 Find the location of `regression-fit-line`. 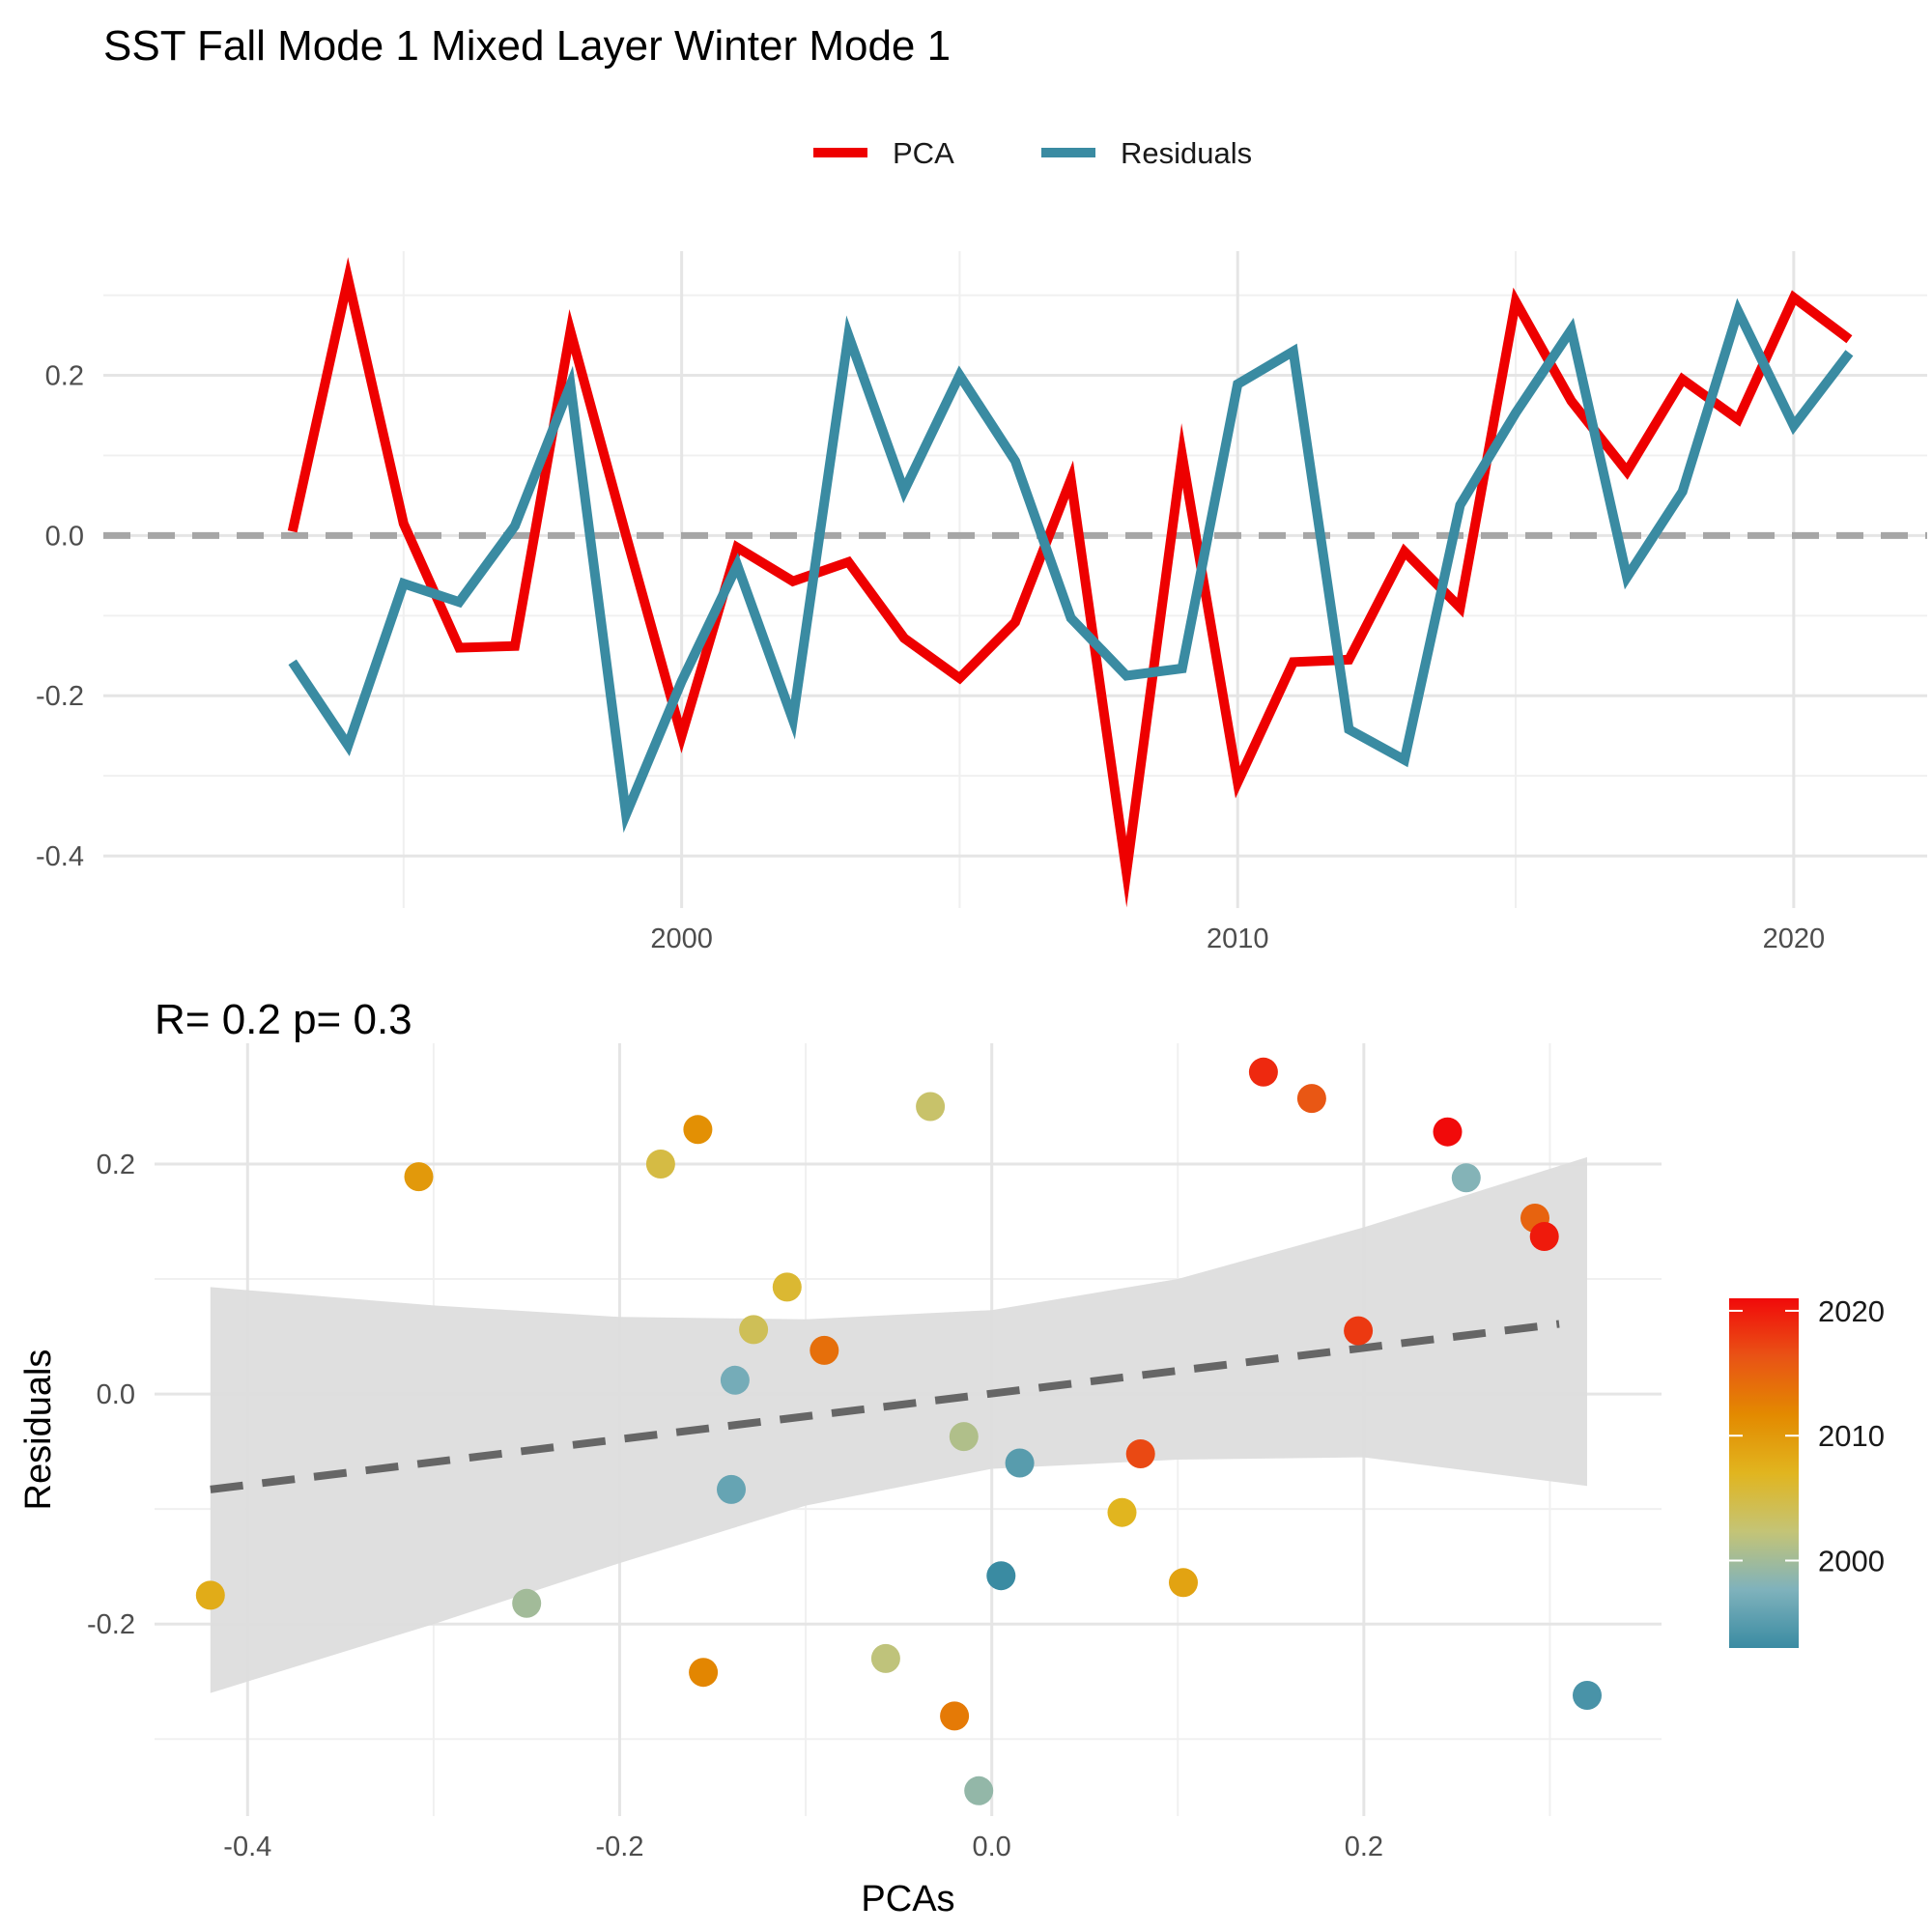

regression-fit-line is located at coordinates (885, 1406).